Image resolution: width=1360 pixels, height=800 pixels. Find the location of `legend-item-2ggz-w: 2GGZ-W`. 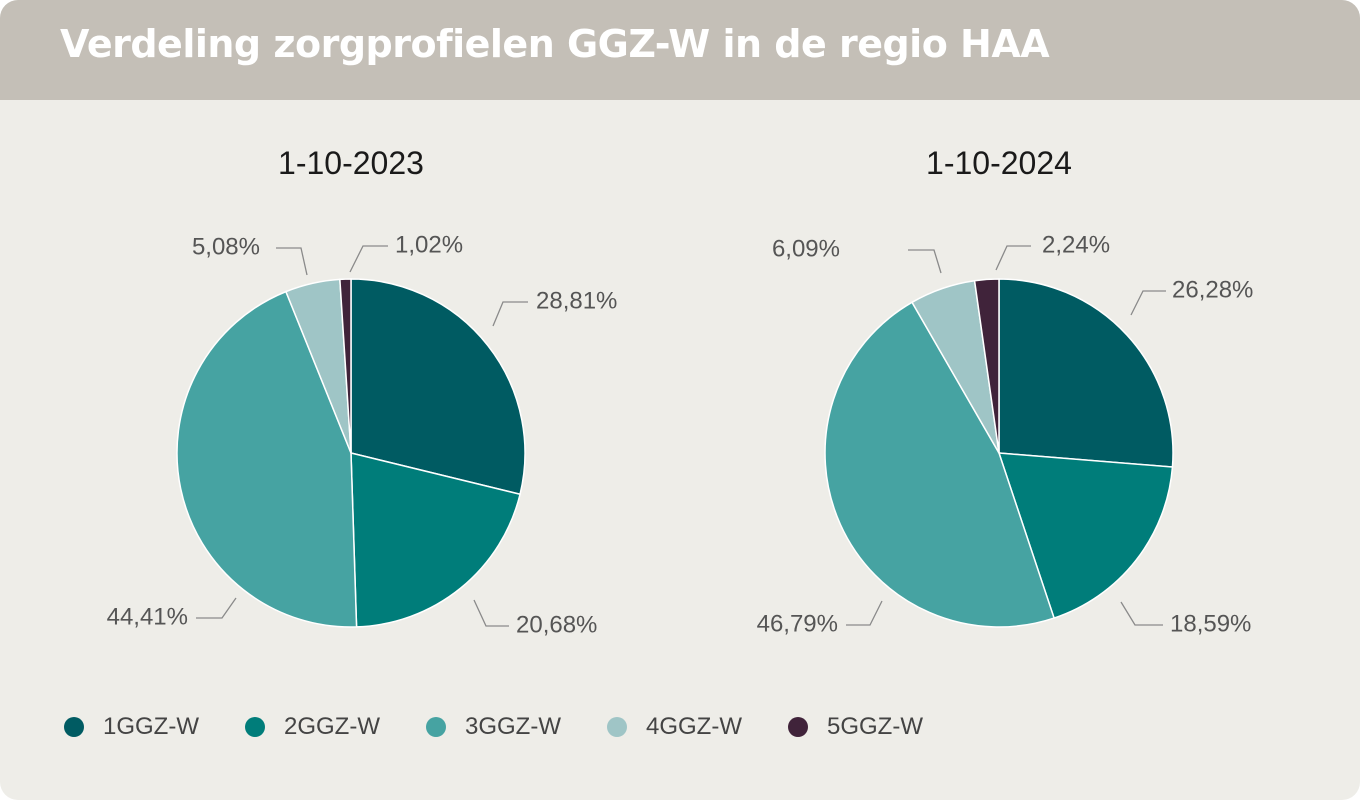

legend-item-2ggz-w: 2GGZ-W is located at coordinates (312, 727).